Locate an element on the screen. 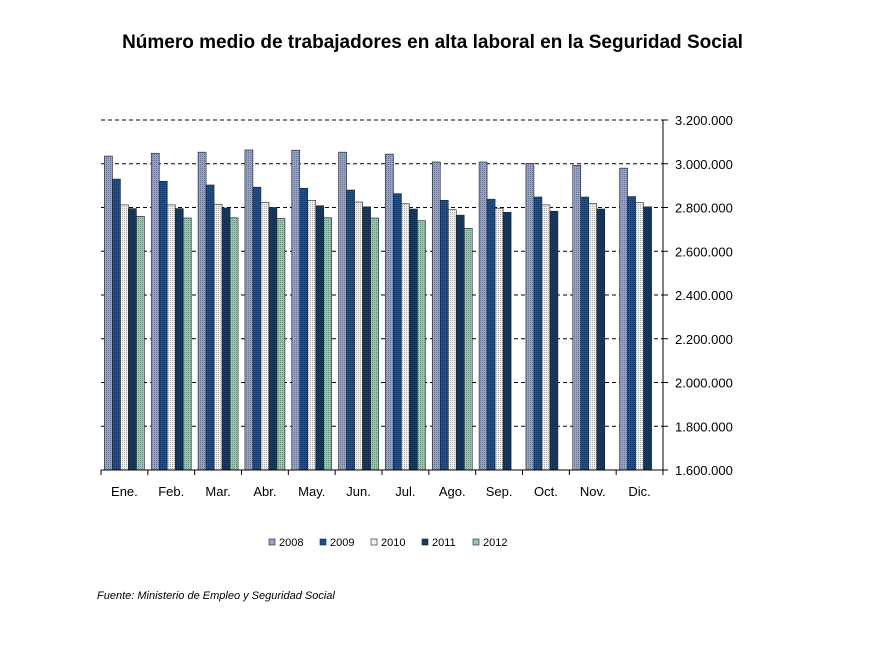 This screenshot has width=895, height=646. y-tick-label: 2.600.000 is located at coordinates (704, 251).